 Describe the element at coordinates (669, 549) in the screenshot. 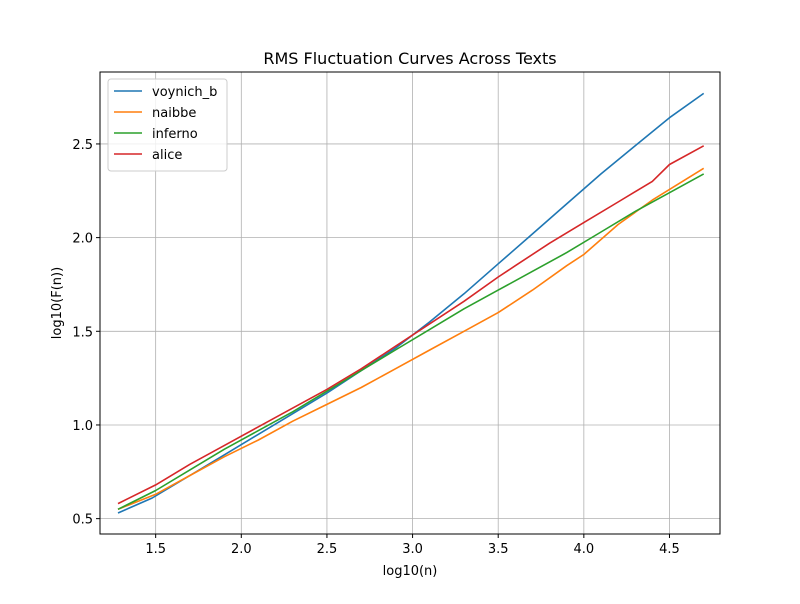

I see `x-tick-label: 4.5` at that location.